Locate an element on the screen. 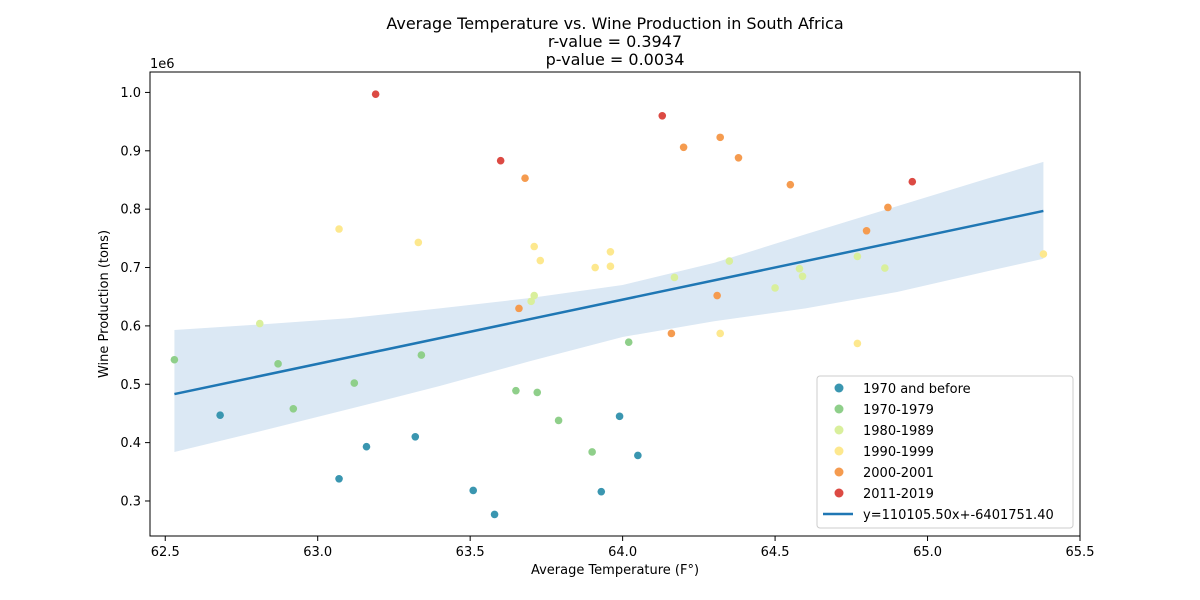  x-axis-label: Average Temperature (F°) is located at coordinates (615, 570).